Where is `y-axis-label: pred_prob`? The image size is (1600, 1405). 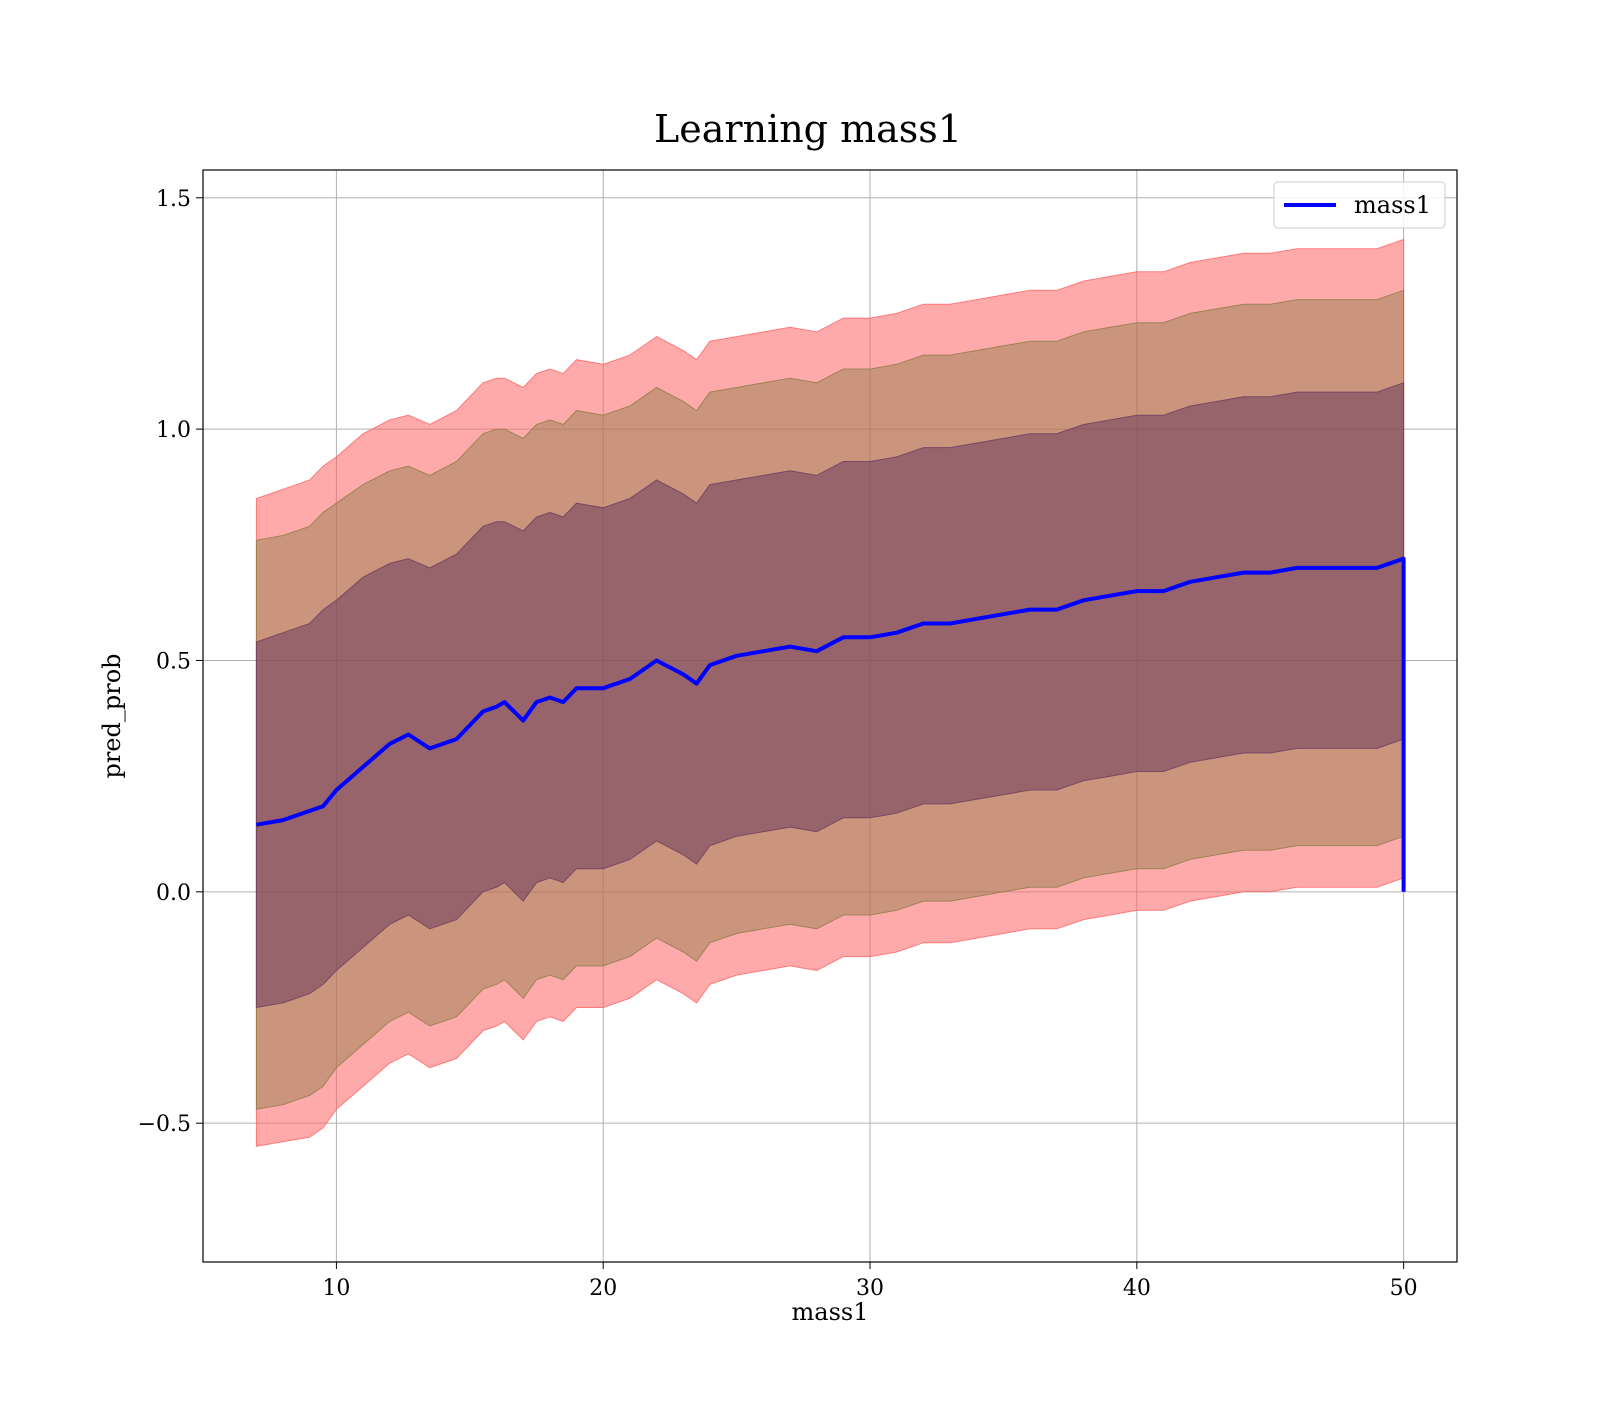 y-axis-label: pred_prob is located at coordinates (112, 715).